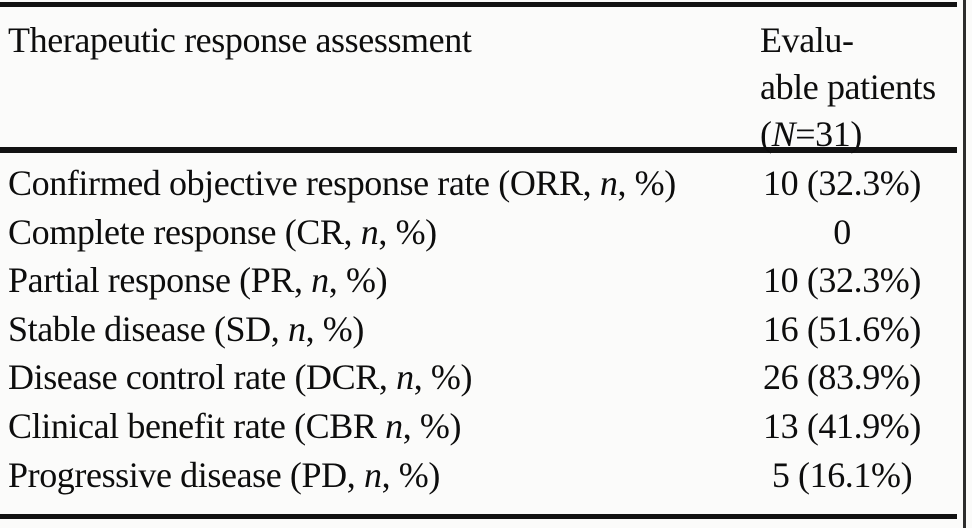  Describe the element at coordinates (480, 232) in the screenshot. I see `table-row-cr: Complete response (CR, n, %) 0` at that location.